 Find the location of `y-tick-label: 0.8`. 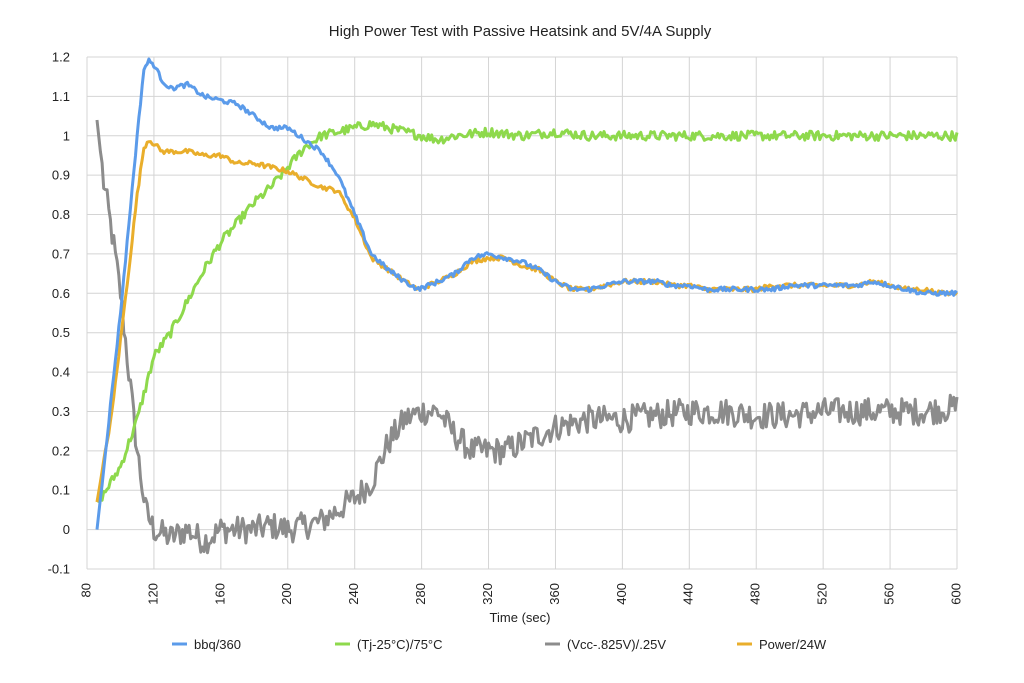

y-tick-label: 0.8 is located at coordinates (61, 214).